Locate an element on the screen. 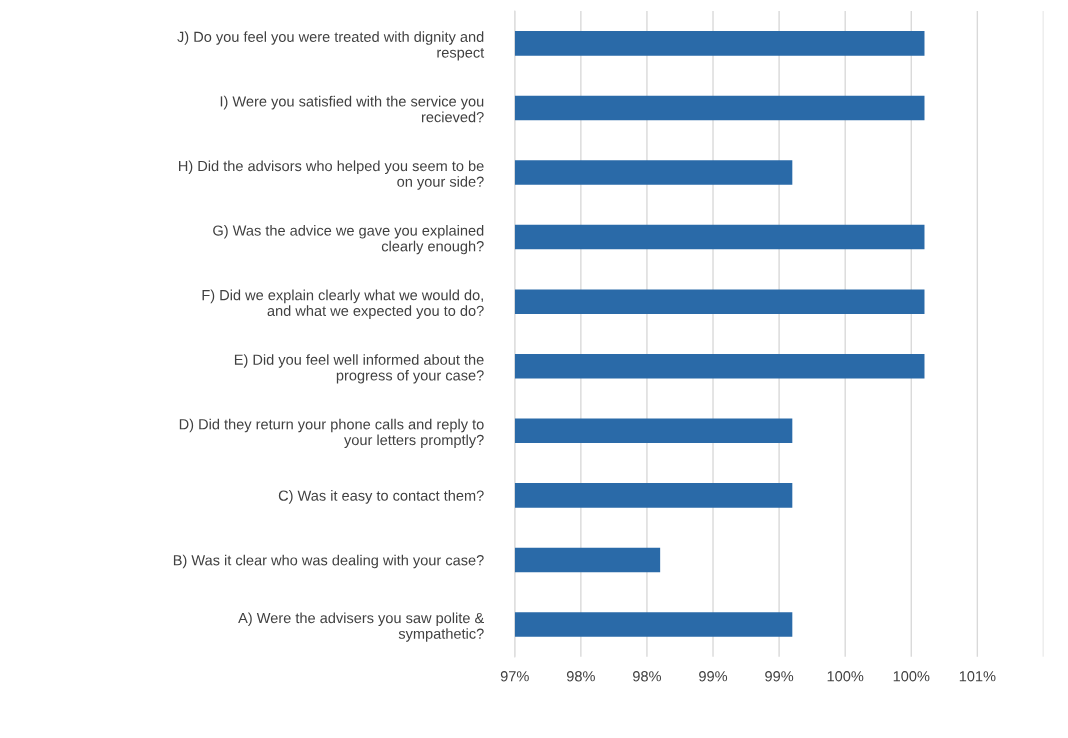 The image size is (1068, 738). y-tick-label: J) Do you feel you were treated with dignity and respect is located at coordinates (331, 46).